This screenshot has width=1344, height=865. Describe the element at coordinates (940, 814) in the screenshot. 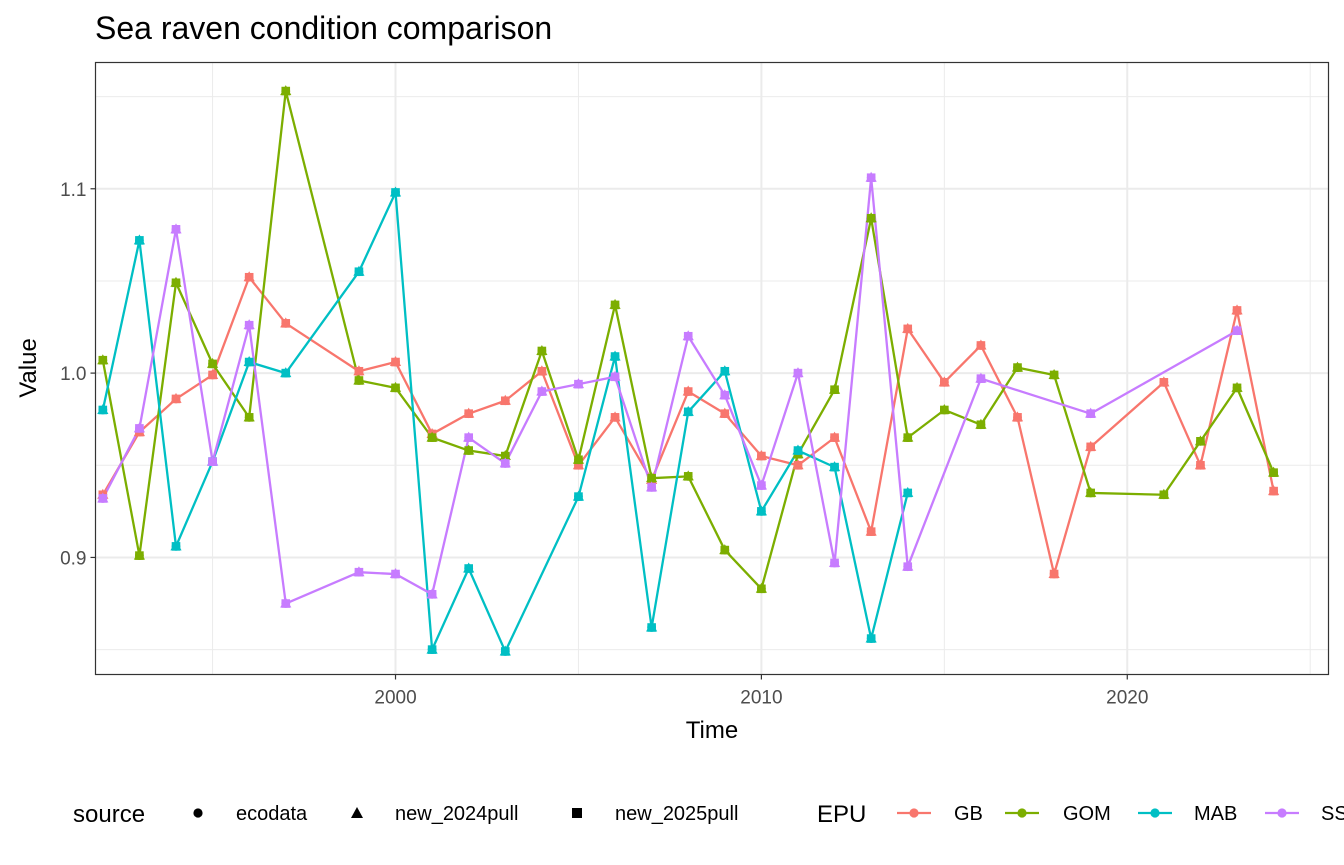

I see `legend-epu-gb: GB` at that location.